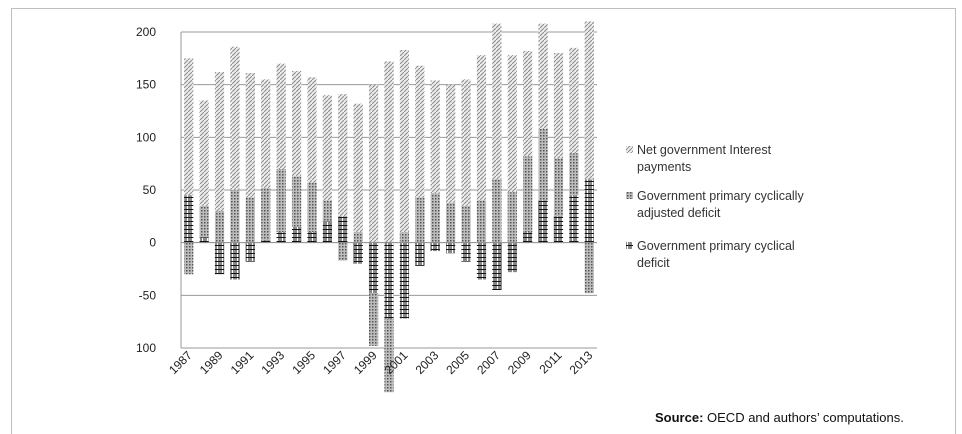 The image size is (962, 434). I want to click on x-tick-label: 2011, so click(550, 362).